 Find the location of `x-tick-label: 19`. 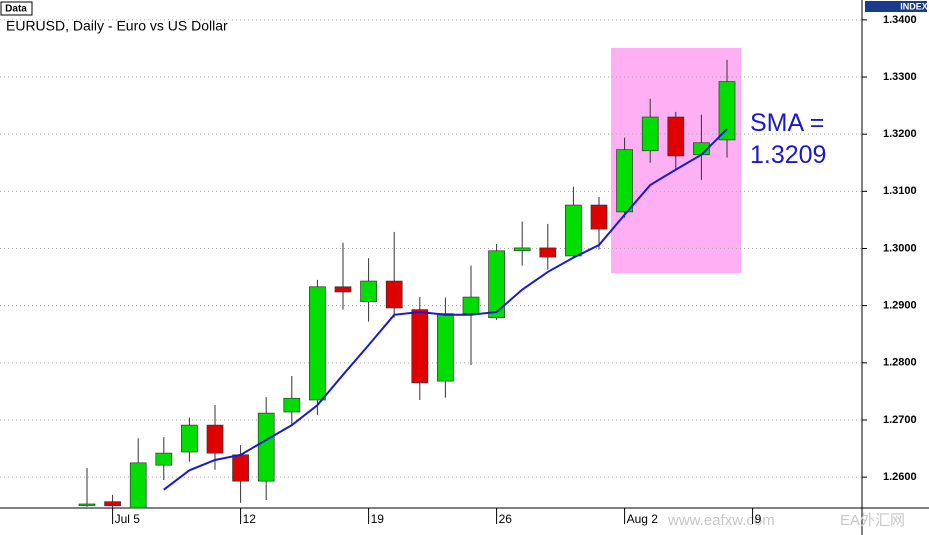

x-tick-label: 19 is located at coordinates (378, 519).